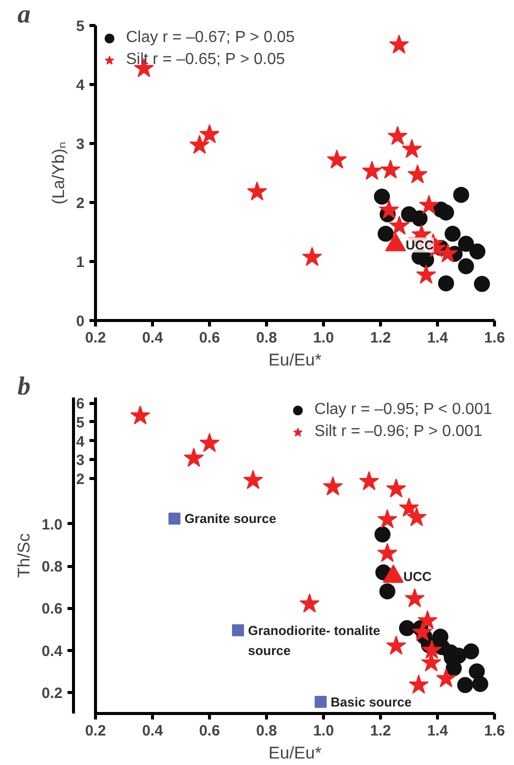  Describe the element at coordinates (58, 173) in the screenshot. I see `y-axis-title: (La/Yb)ₙ` at that location.